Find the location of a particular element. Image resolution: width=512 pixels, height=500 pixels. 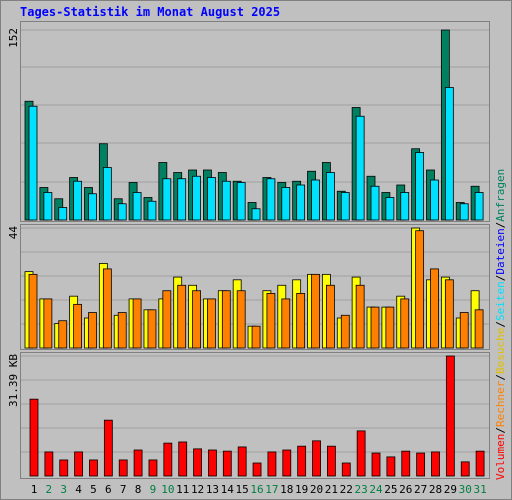

x-tick-label: 13 is located at coordinates (212, 489).